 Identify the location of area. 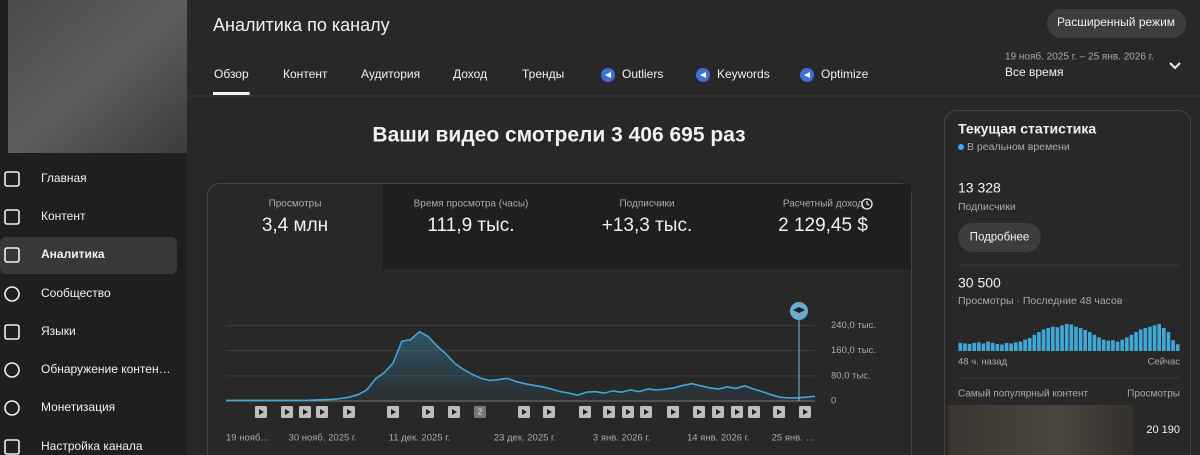
(520, 366).